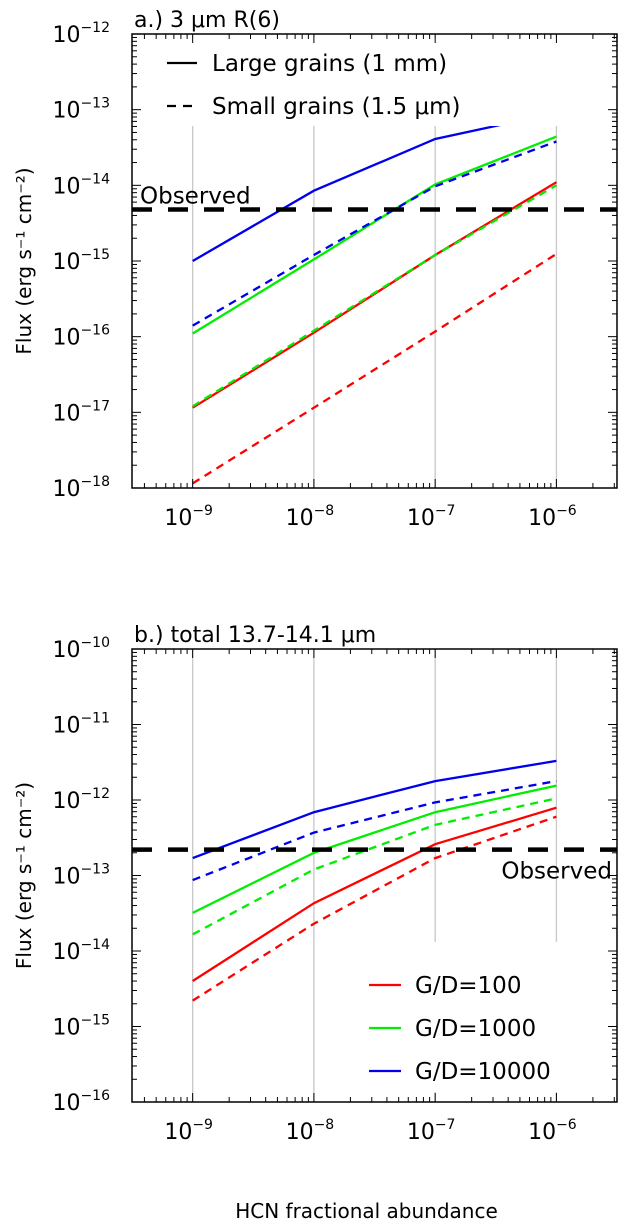 The height and width of the screenshot is (1224, 622). I want to click on legend-label: Small grains (1.5 μm), so click(336, 107).